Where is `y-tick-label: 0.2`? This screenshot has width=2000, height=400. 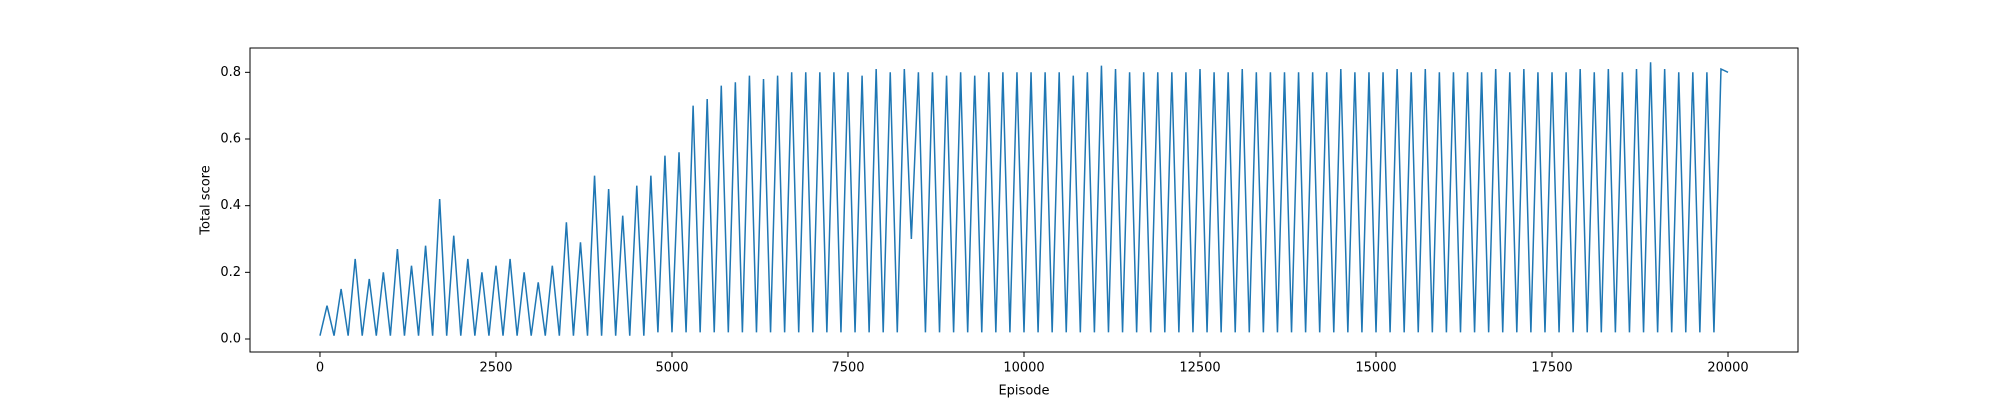 y-tick-label: 0.2 is located at coordinates (230, 272).